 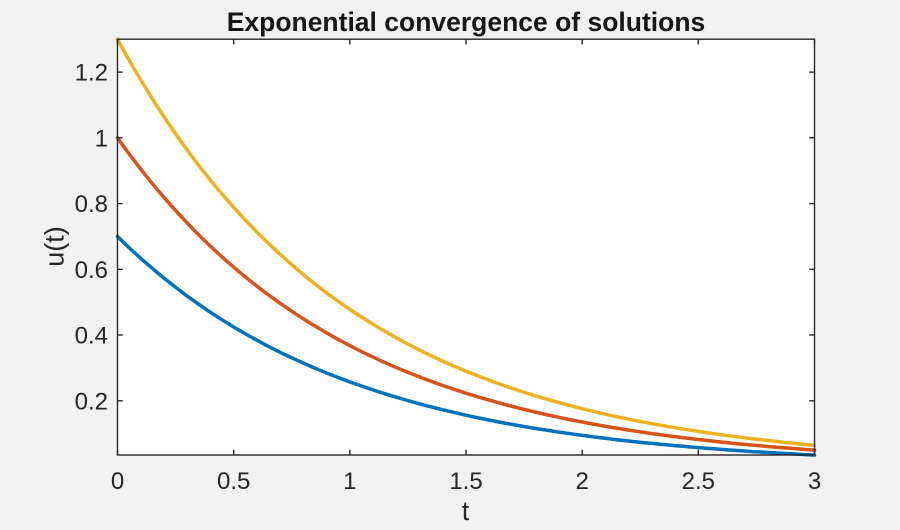 What do you see at coordinates (91, 204) in the screenshot?
I see `svg-text: 0.8` at bounding box center [91, 204].